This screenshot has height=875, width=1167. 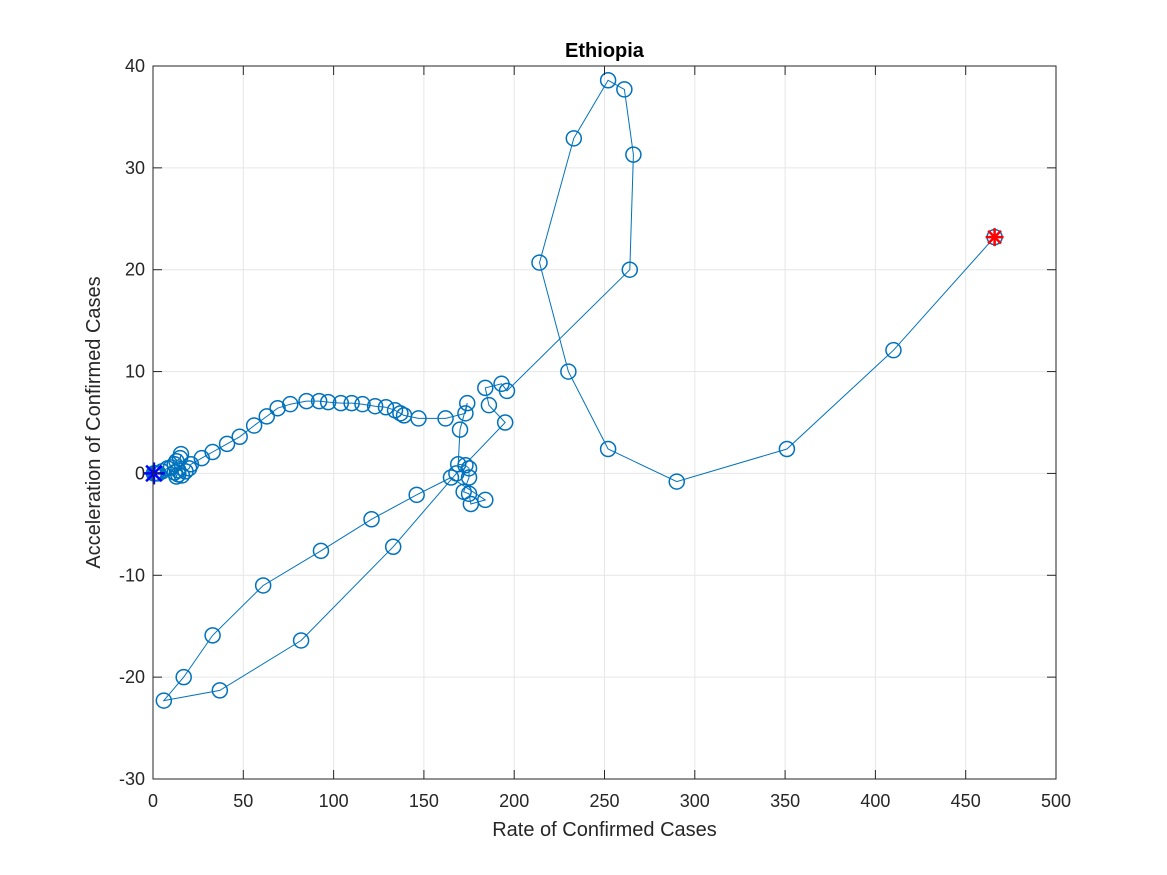 I want to click on x-tick-label: 0, so click(x=153, y=801).